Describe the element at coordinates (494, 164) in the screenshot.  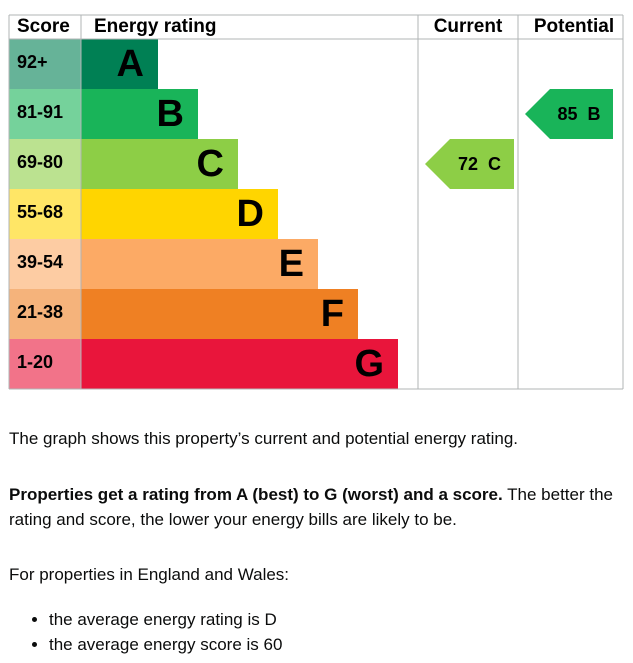
I see `current-letter: C` at that location.